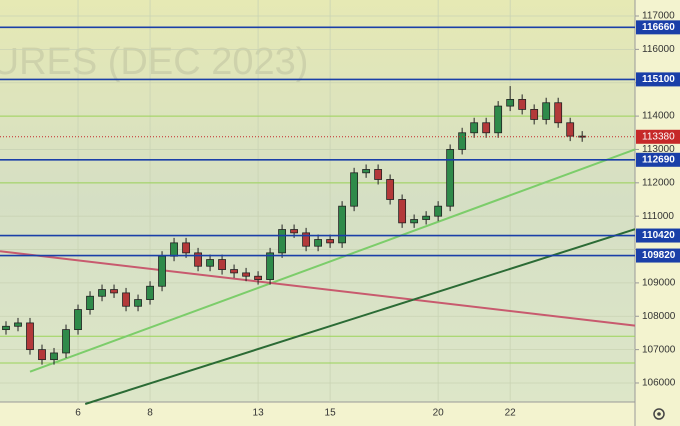  What do you see at coordinates (659, 349) in the screenshot?
I see `y-tick-label: 107000` at bounding box center [659, 349].